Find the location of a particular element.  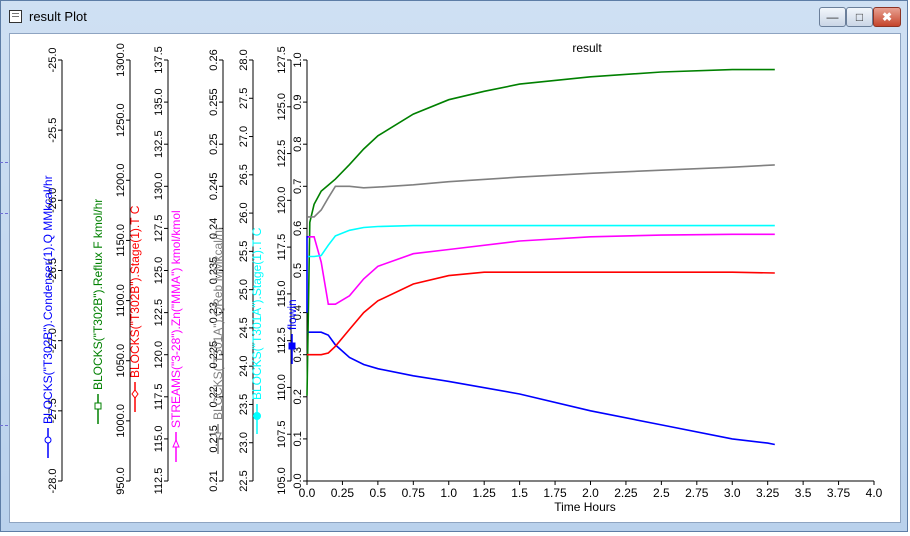

y-axis-title: STREAMS("3-28").Zn("MMA") kmol/kmol is located at coordinates (176, 319).